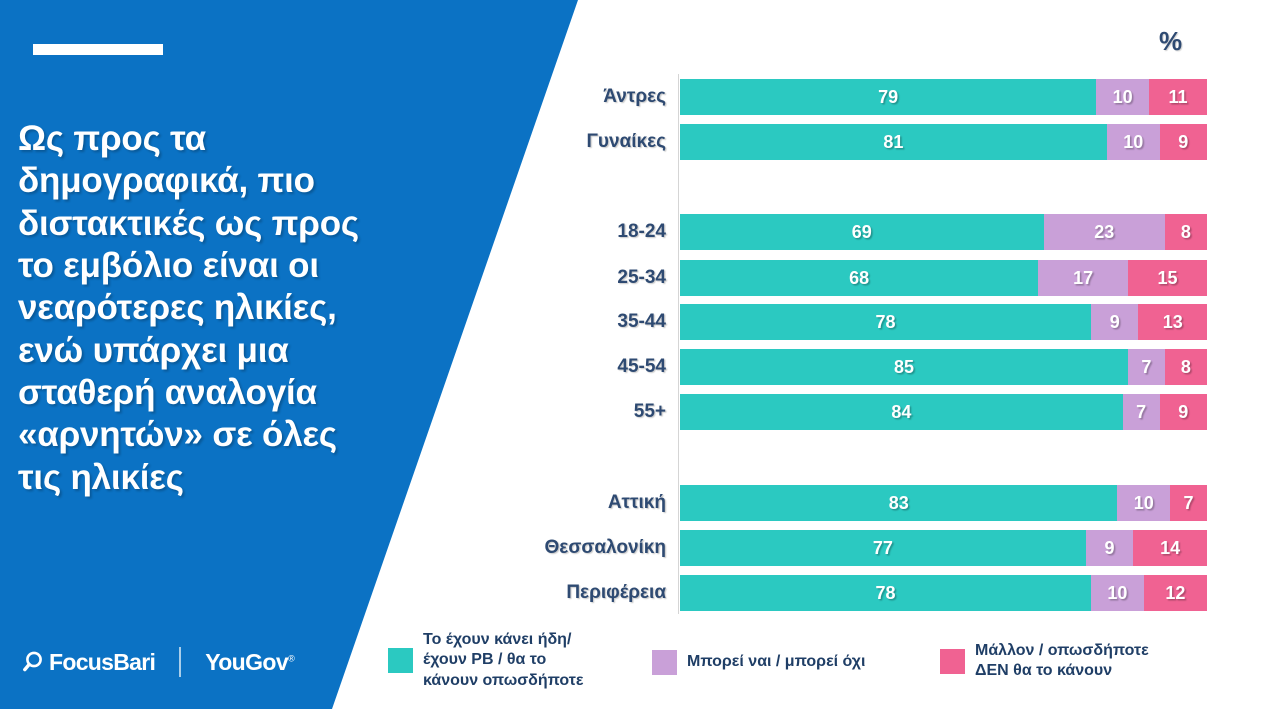  What do you see at coordinates (1178, 97) in the screenshot?
I see `bar-segment-no: 11` at bounding box center [1178, 97].